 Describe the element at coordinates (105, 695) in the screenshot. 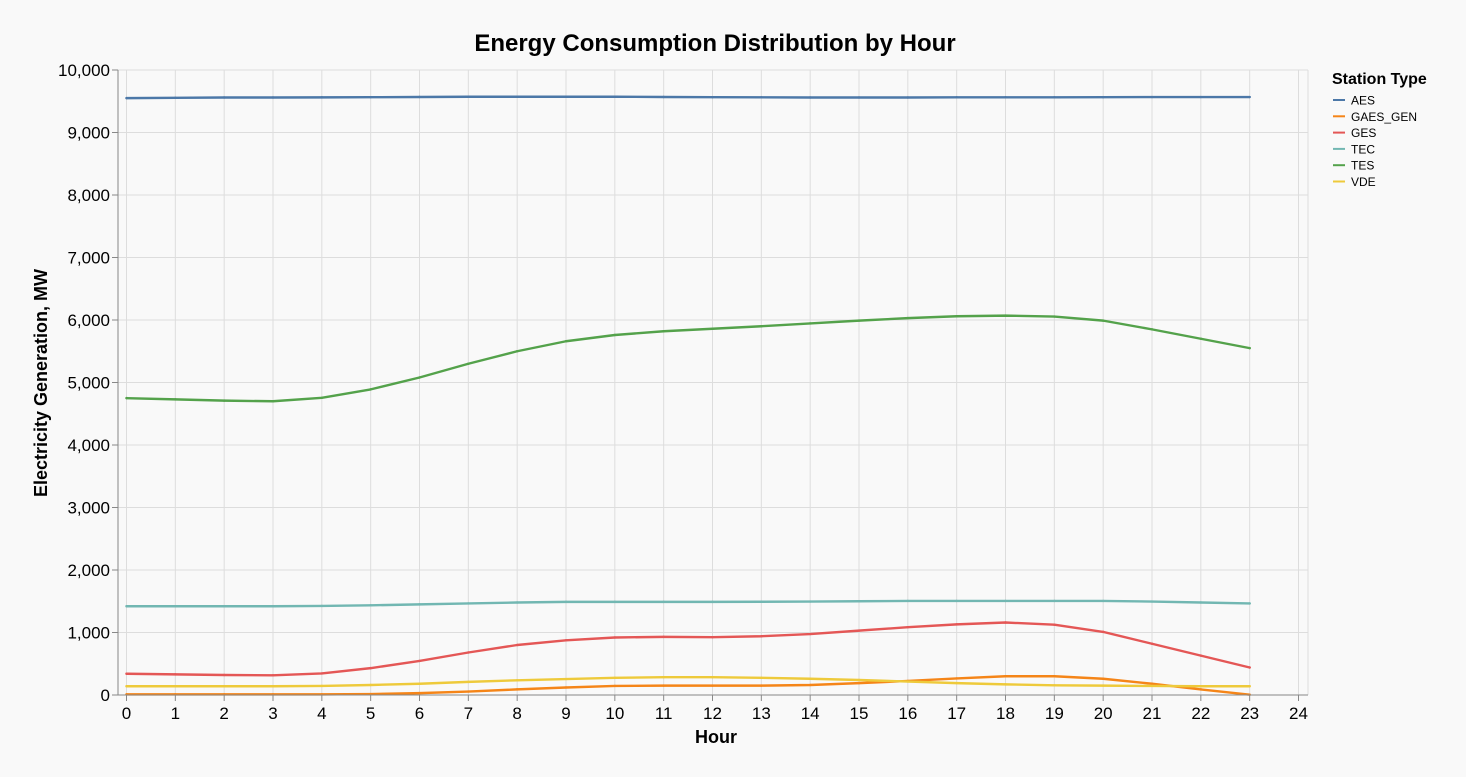

I see `y-tick-label: 0` at that location.